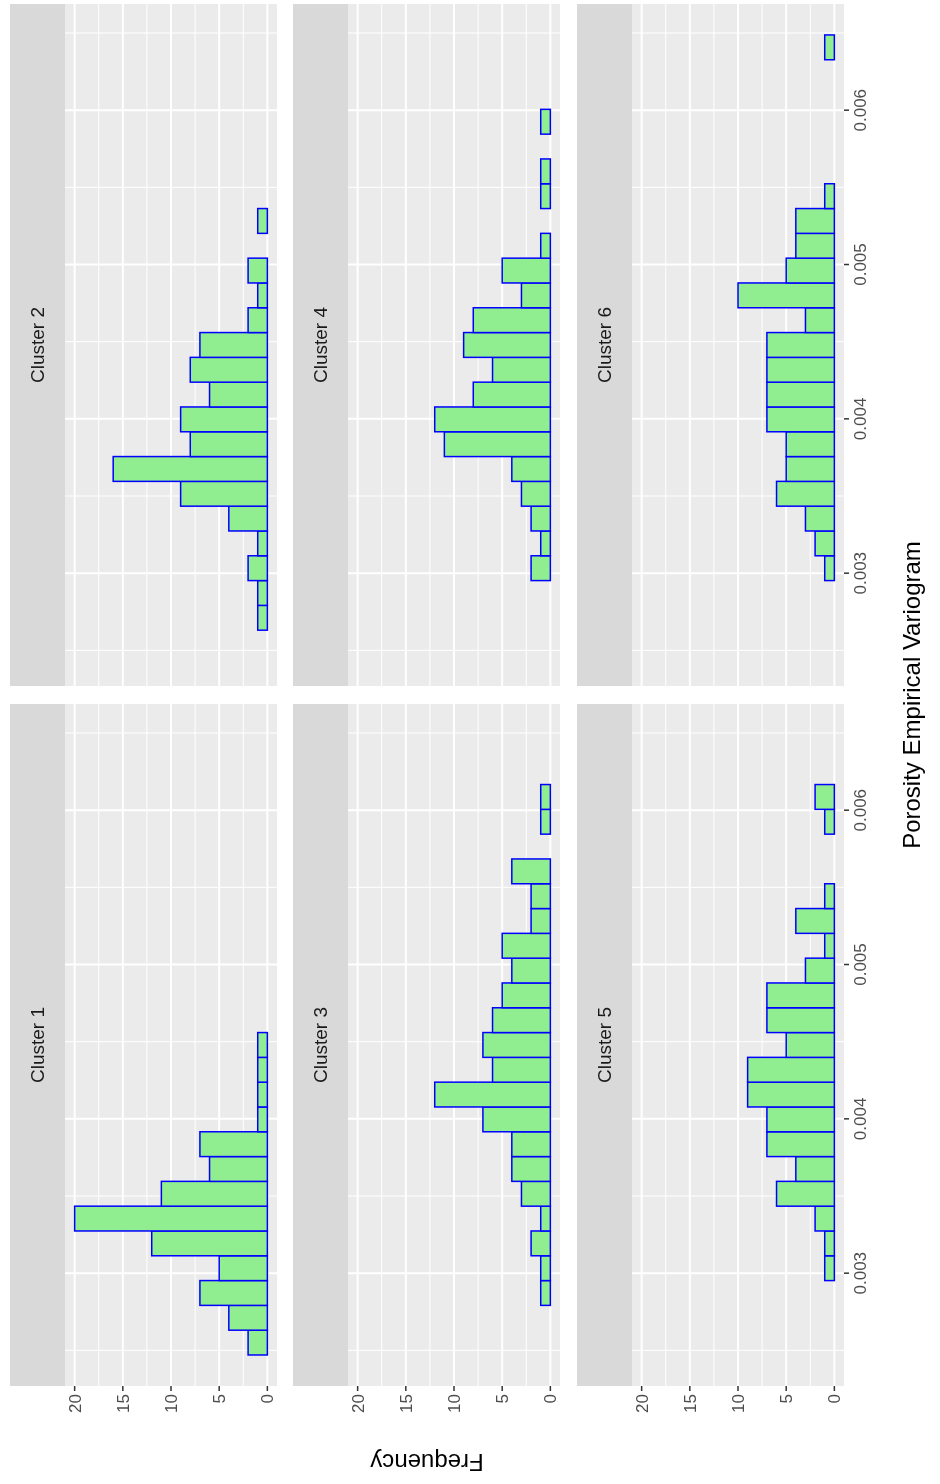 This screenshot has width=940, height=1484. What do you see at coordinates (321, 345) in the screenshot?
I see `text: Cluster 4` at bounding box center [321, 345].